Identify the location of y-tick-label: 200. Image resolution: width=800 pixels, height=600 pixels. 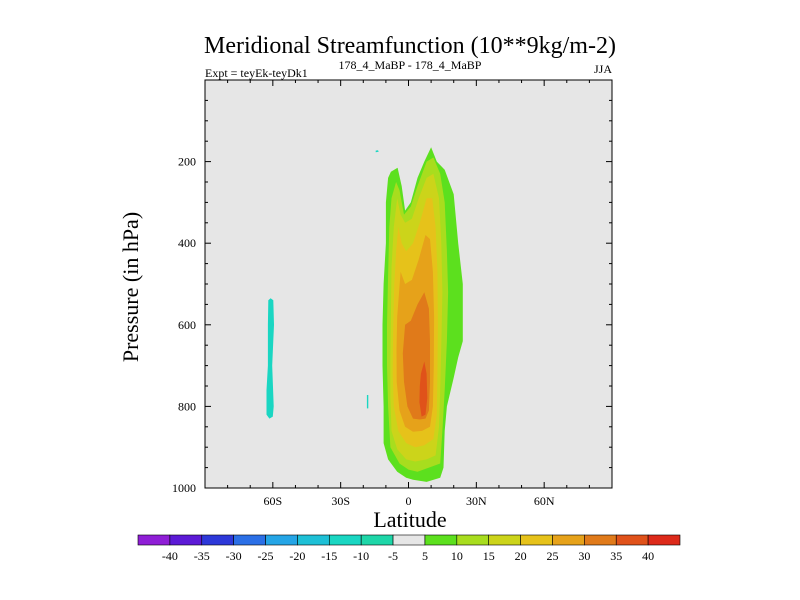
(187, 162).